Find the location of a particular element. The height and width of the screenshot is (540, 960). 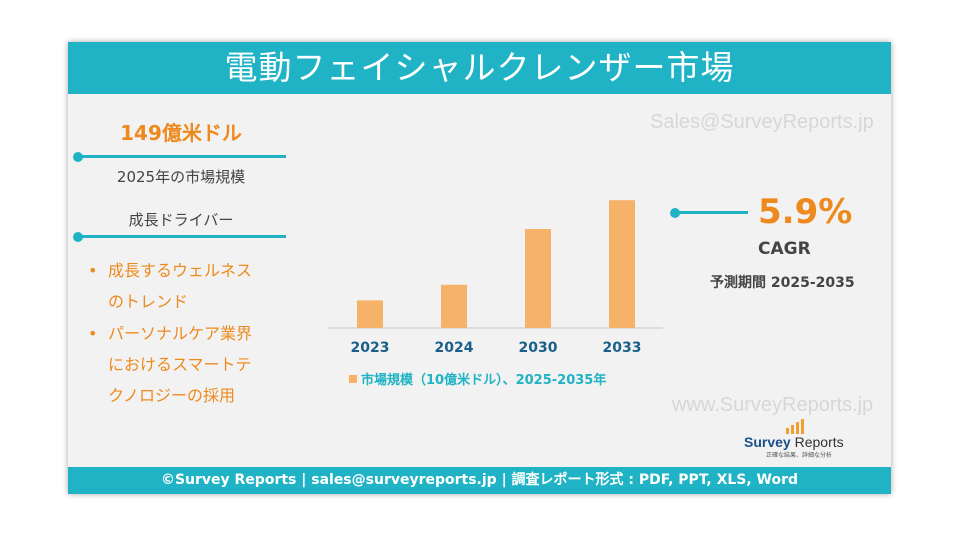

market-value-label: 2025年の市場規模 is located at coordinates (181, 177).